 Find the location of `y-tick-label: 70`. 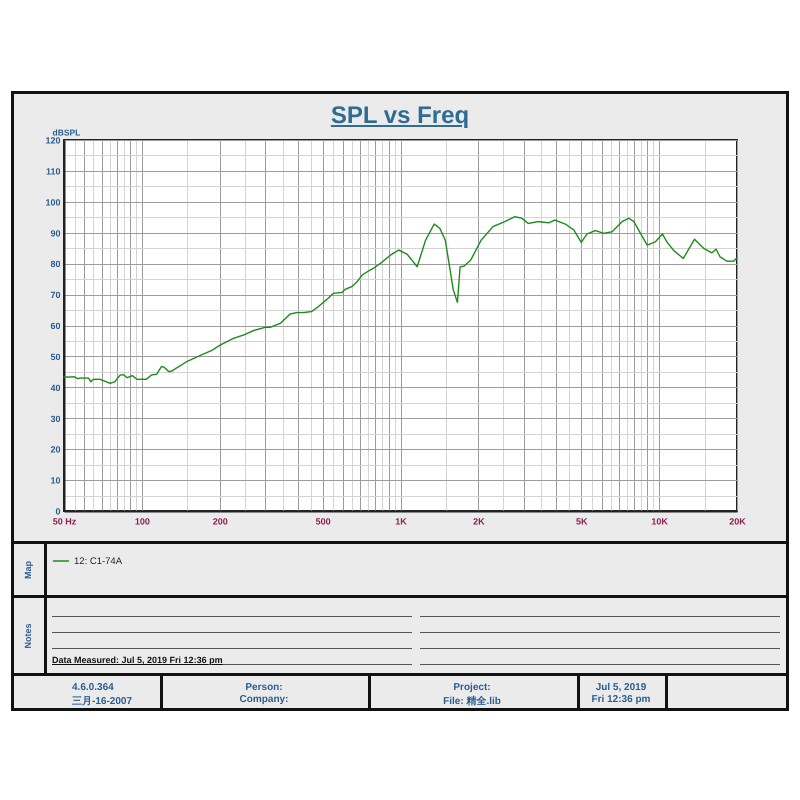

y-tick-label: 70 is located at coordinates (55, 295).